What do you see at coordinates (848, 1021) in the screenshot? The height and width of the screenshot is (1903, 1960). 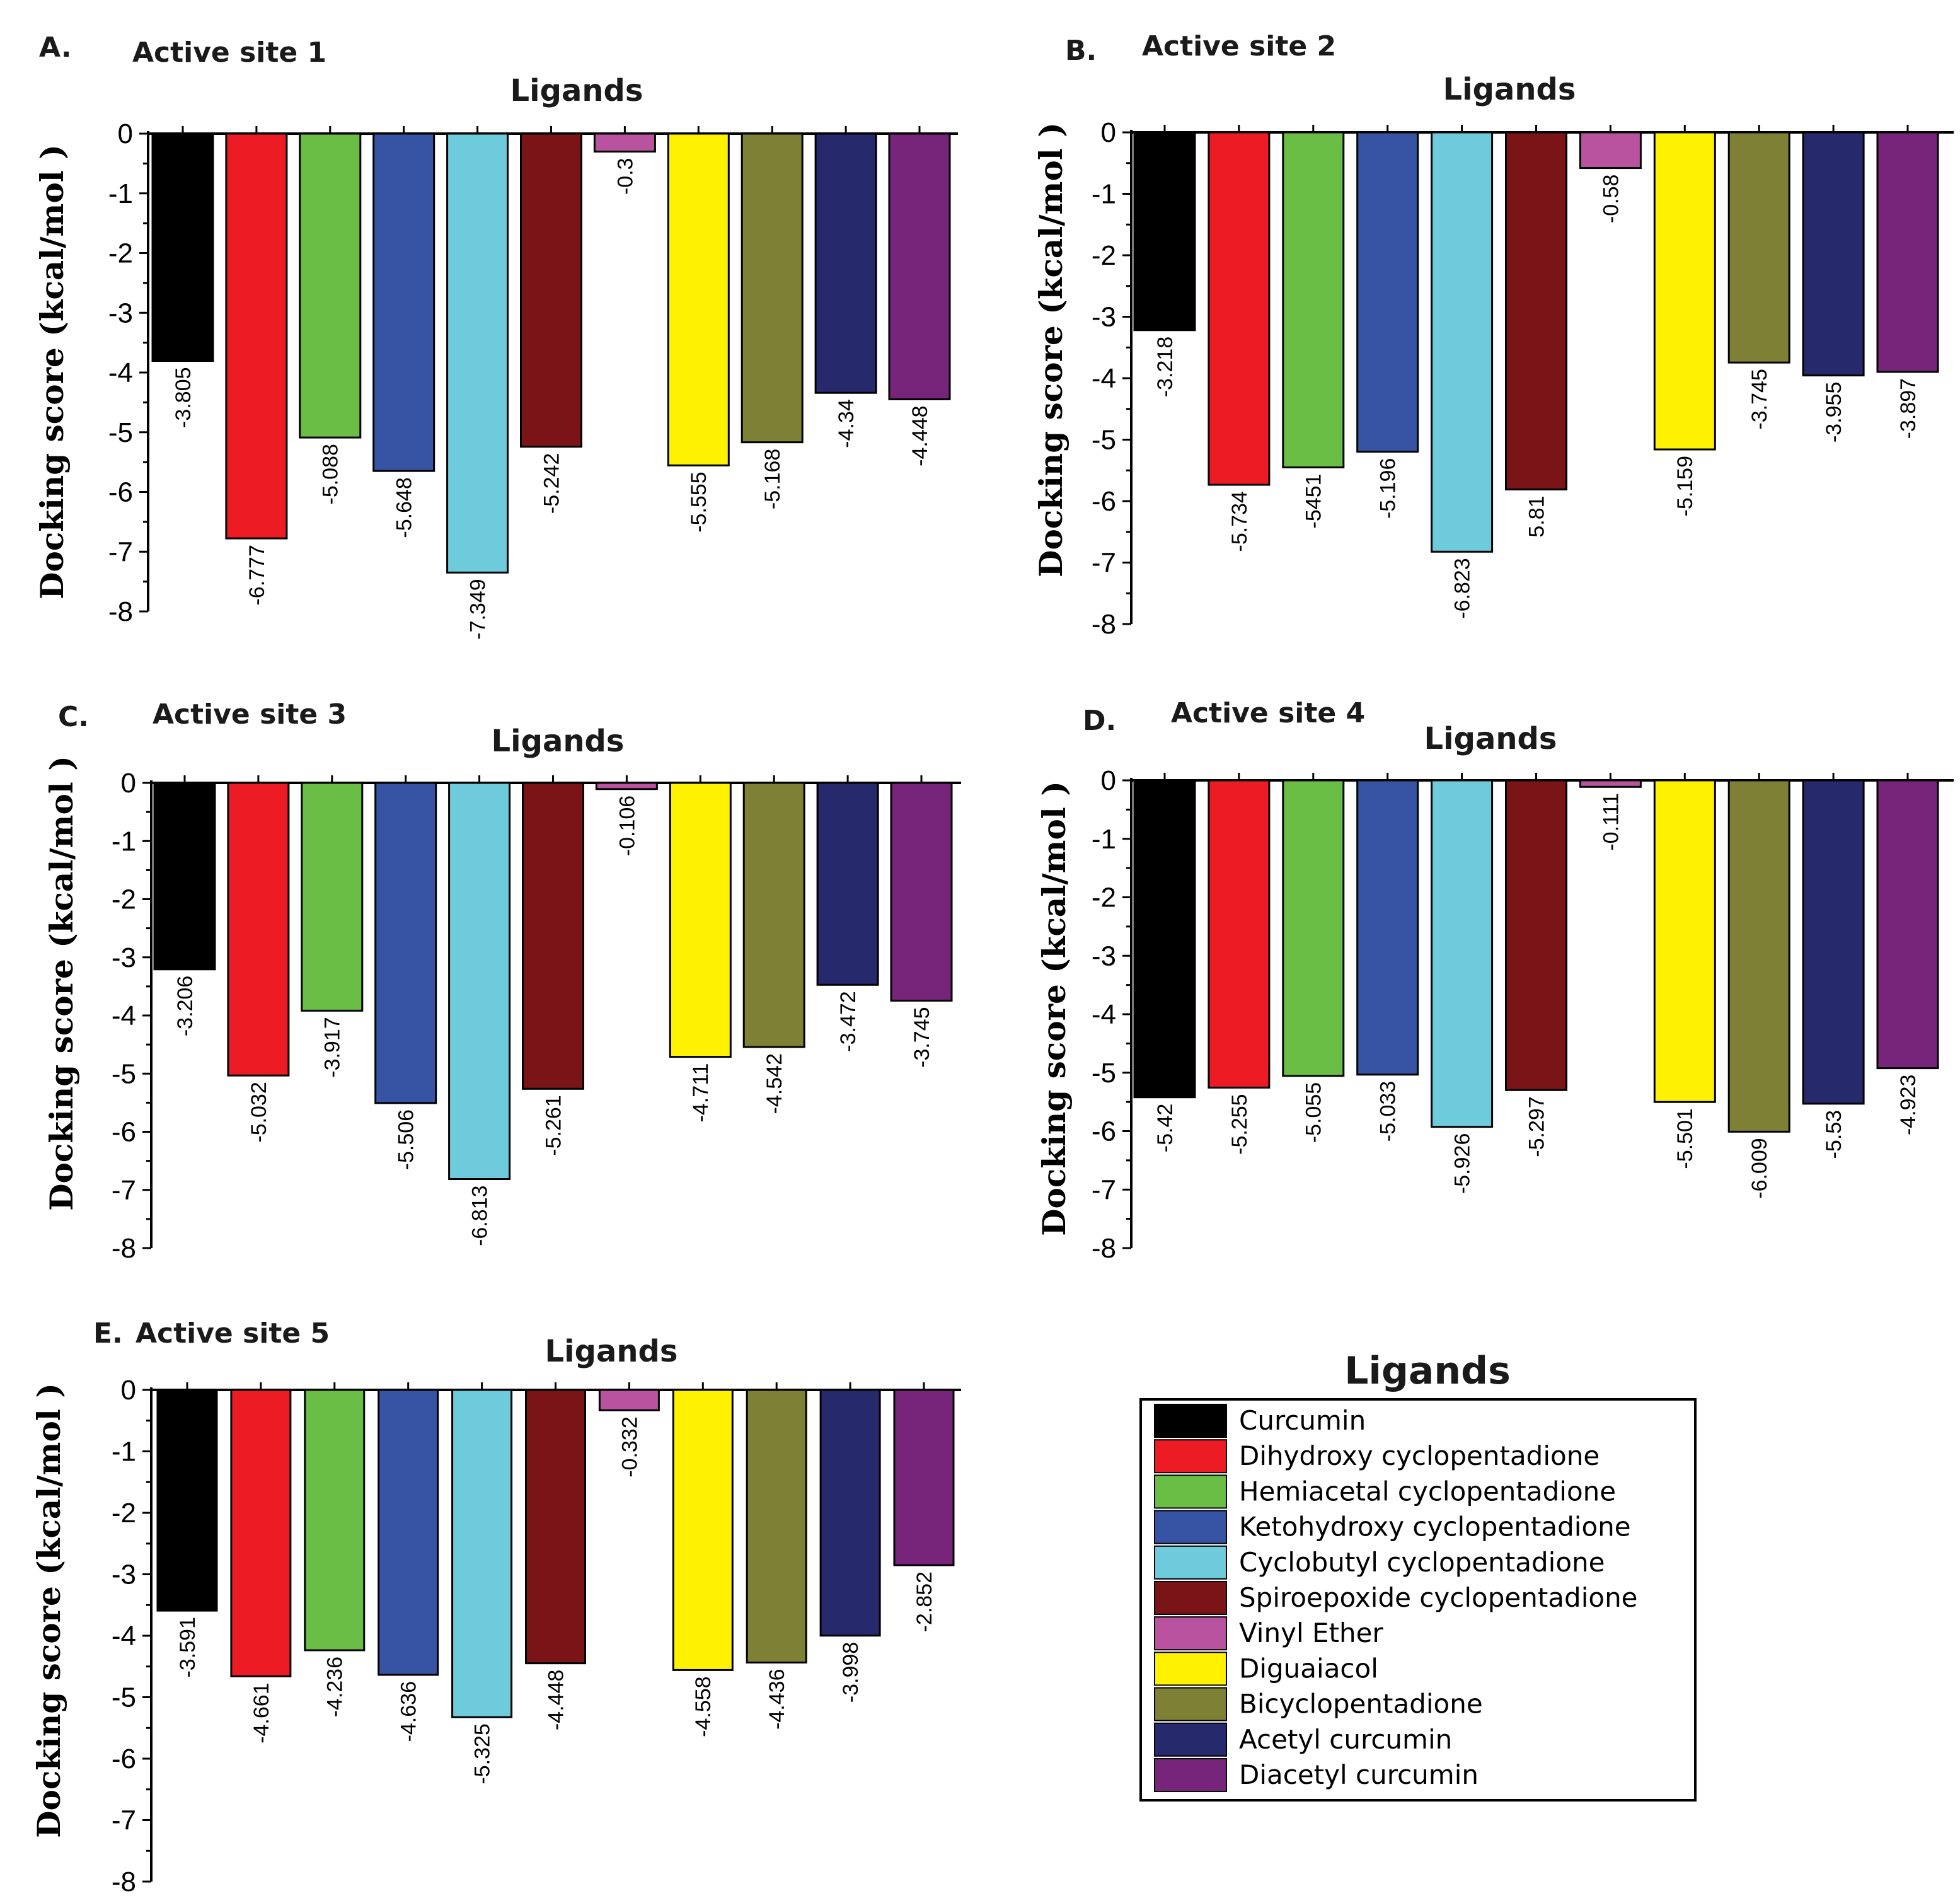 I see `data-label: -3.472` at bounding box center [848, 1021].